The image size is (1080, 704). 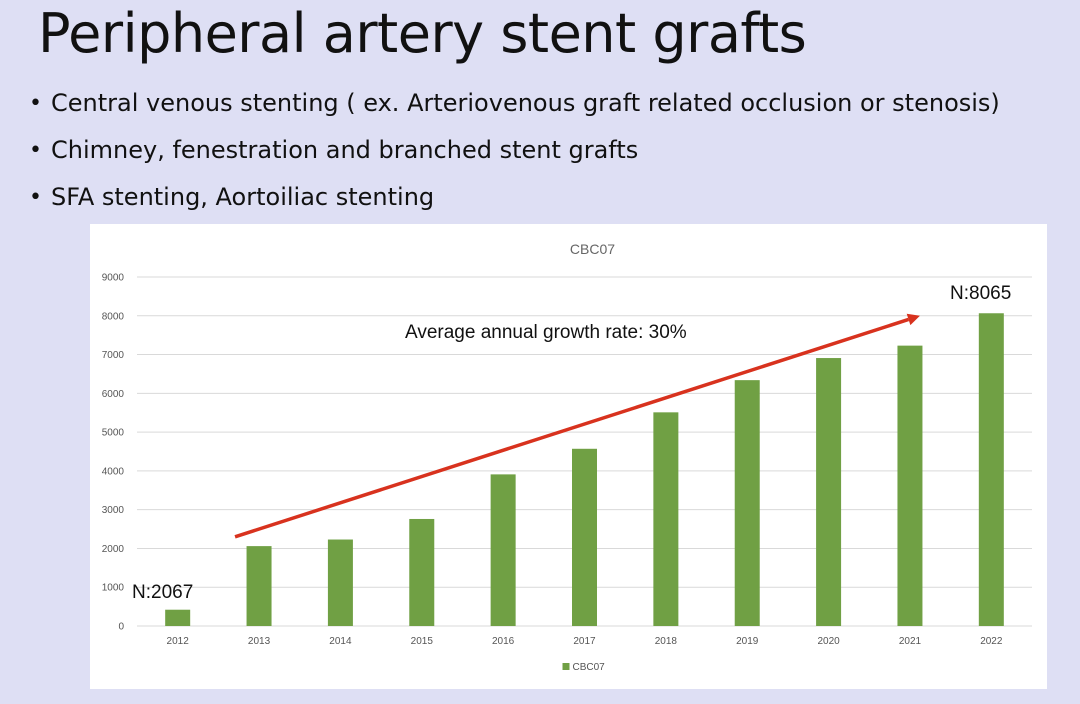 I want to click on x-tick-label: 2019, so click(x=747, y=641).